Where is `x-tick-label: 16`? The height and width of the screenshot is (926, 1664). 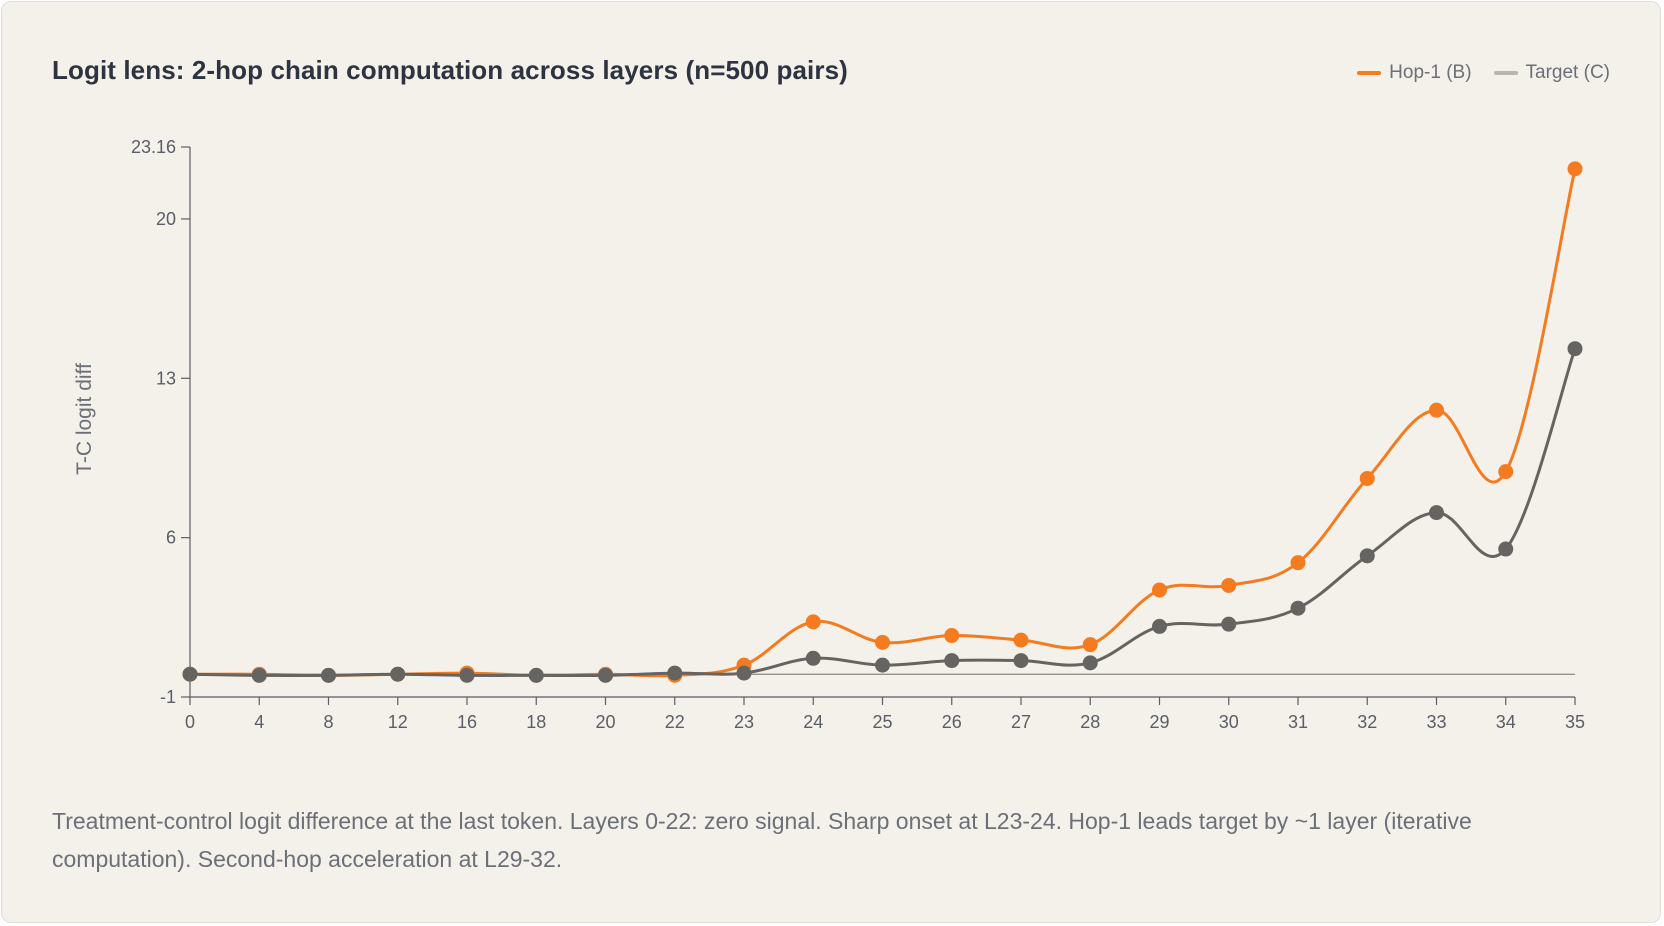
x-tick-label: 16 is located at coordinates (467, 722).